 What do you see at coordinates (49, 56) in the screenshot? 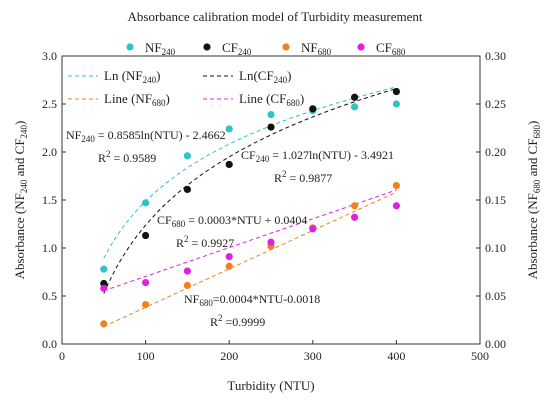
I see `y-left-tick-label: 3.0` at bounding box center [49, 56].